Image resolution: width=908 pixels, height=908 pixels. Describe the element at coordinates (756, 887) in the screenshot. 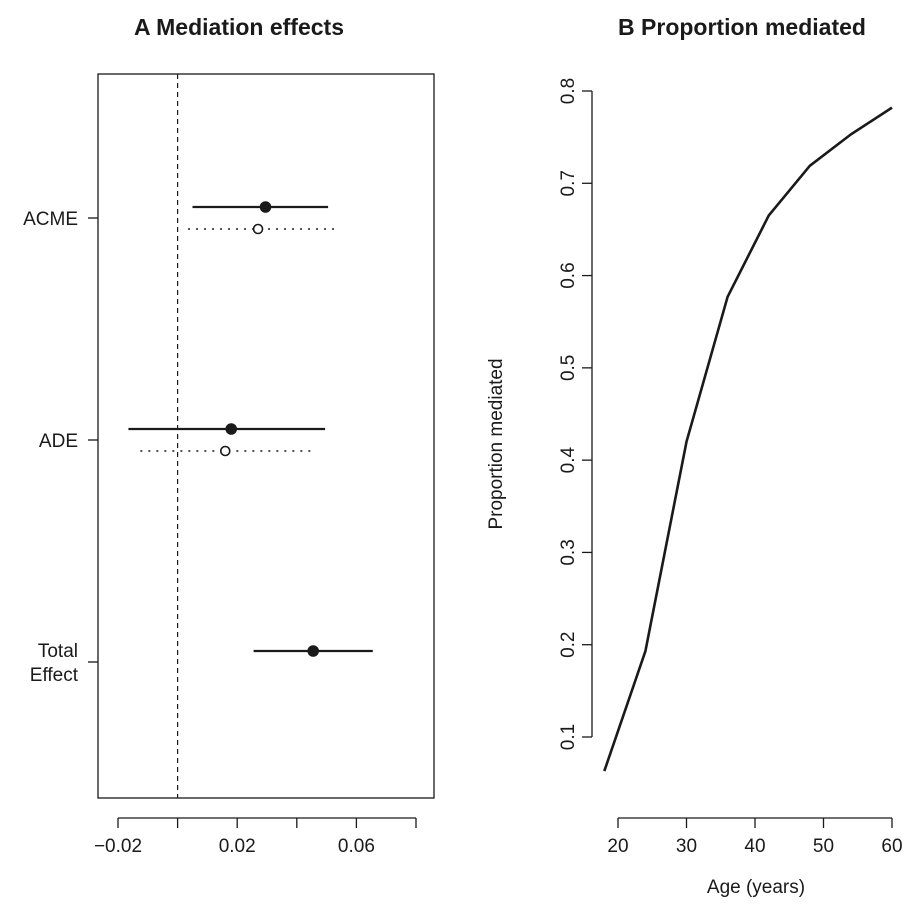

I see `panel-b-x-axis-label: Age (years)` at that location.